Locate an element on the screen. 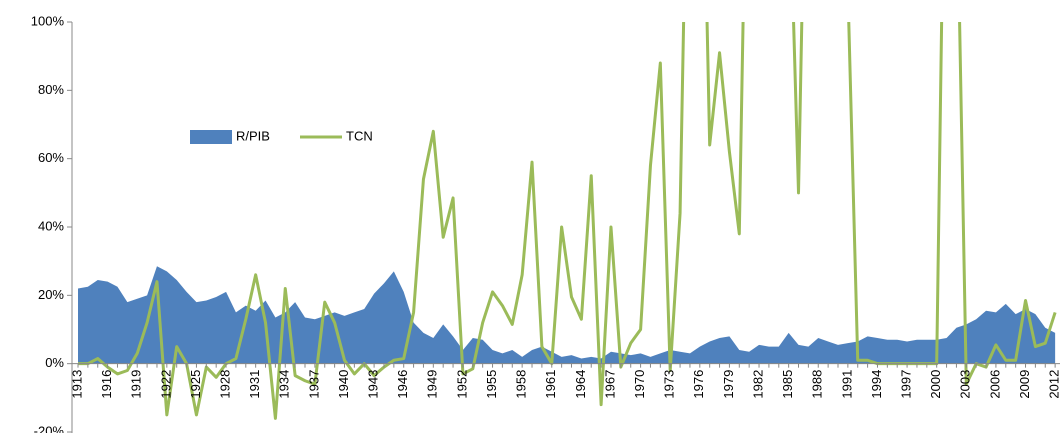 Image resolution: width=1060 pixels, height=433 pixels. legend-label: R/PIB is located at coordinates (253, 135).